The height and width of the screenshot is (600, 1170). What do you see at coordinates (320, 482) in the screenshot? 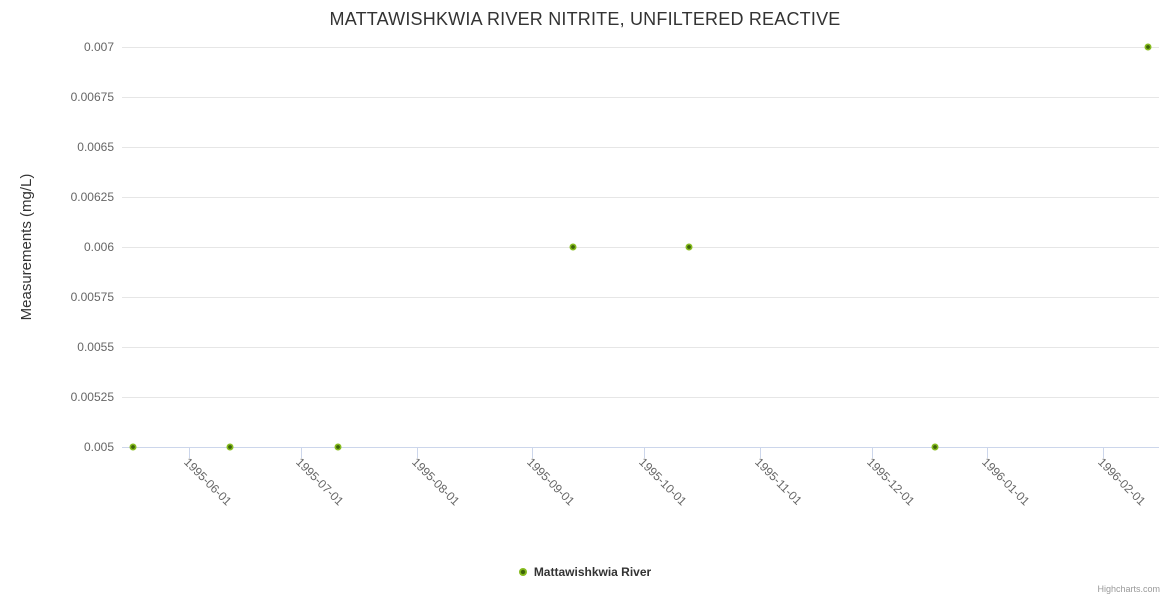
I see `x-axis-label: 1995-07-01` at bounding box center [320, 482].